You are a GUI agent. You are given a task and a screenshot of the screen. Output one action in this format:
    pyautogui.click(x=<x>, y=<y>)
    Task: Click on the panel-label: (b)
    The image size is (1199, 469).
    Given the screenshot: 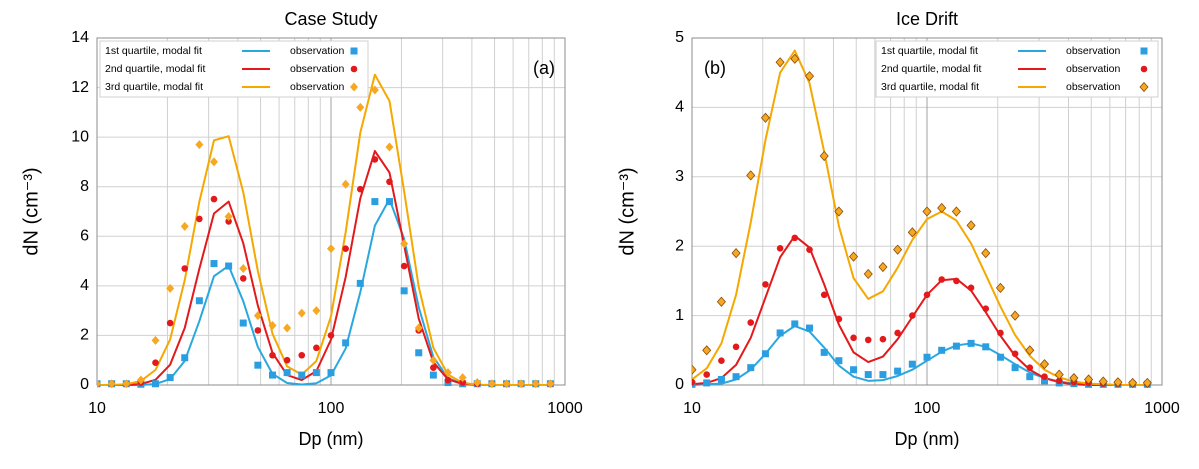 What is the action you would take?
    pyautogui.click(x=715, y=68)
    